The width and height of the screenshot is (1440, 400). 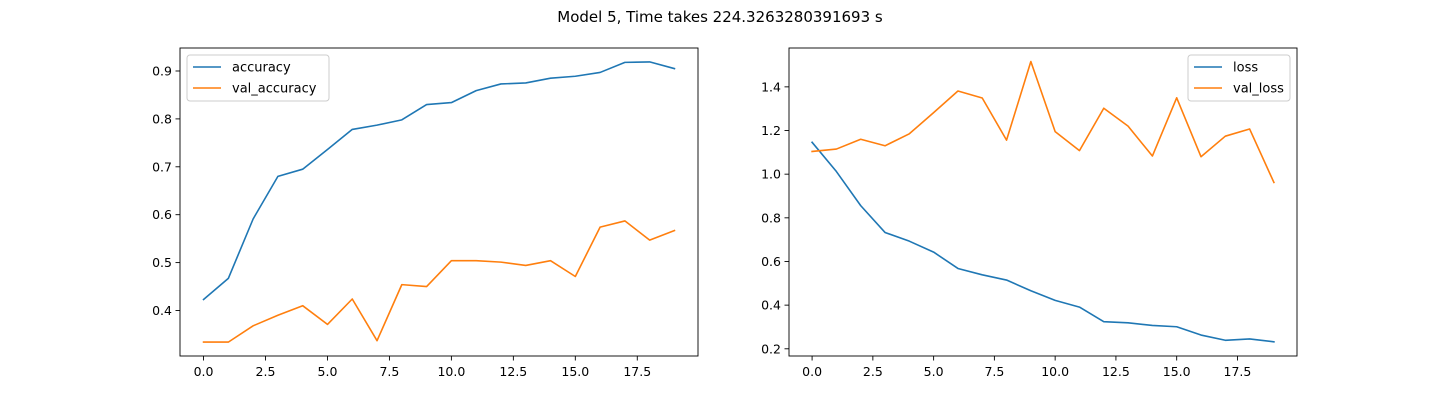 What do you see at coordinates (261, 68) in the screenshot?
I see `legend-label-accuracy: accuracy` at bounding box center [261, 68].